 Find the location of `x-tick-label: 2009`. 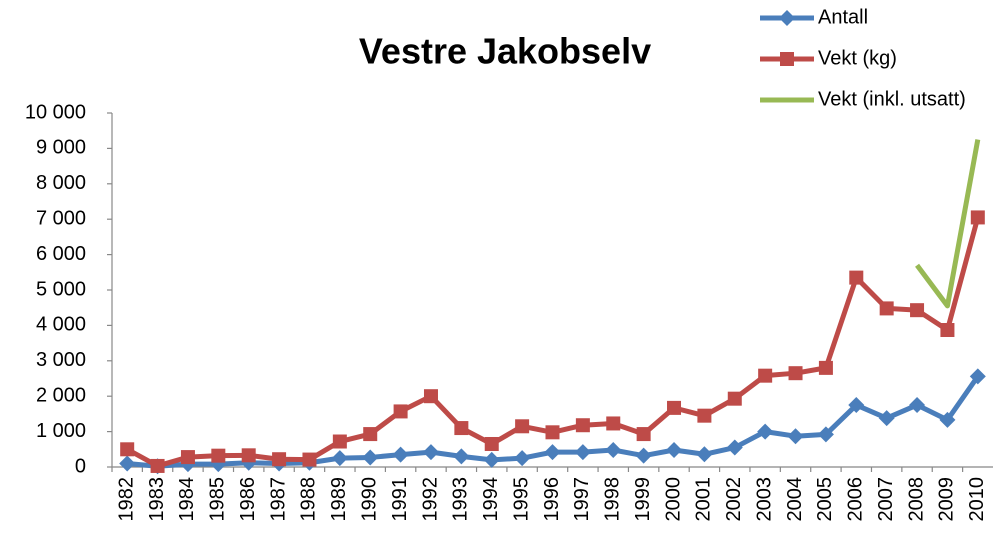

x-tick-label: 2009 is located at coordinates (947, 499).